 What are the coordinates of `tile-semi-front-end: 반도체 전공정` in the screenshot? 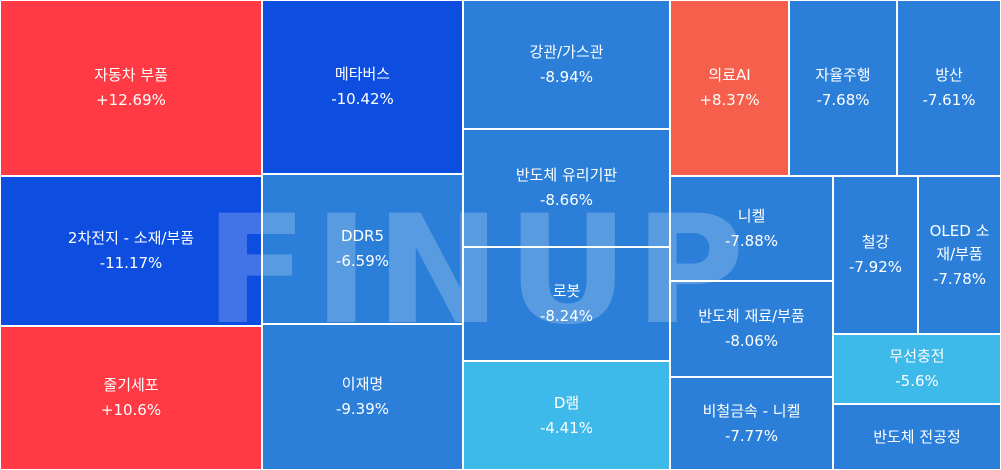 It's located at (917, 437).